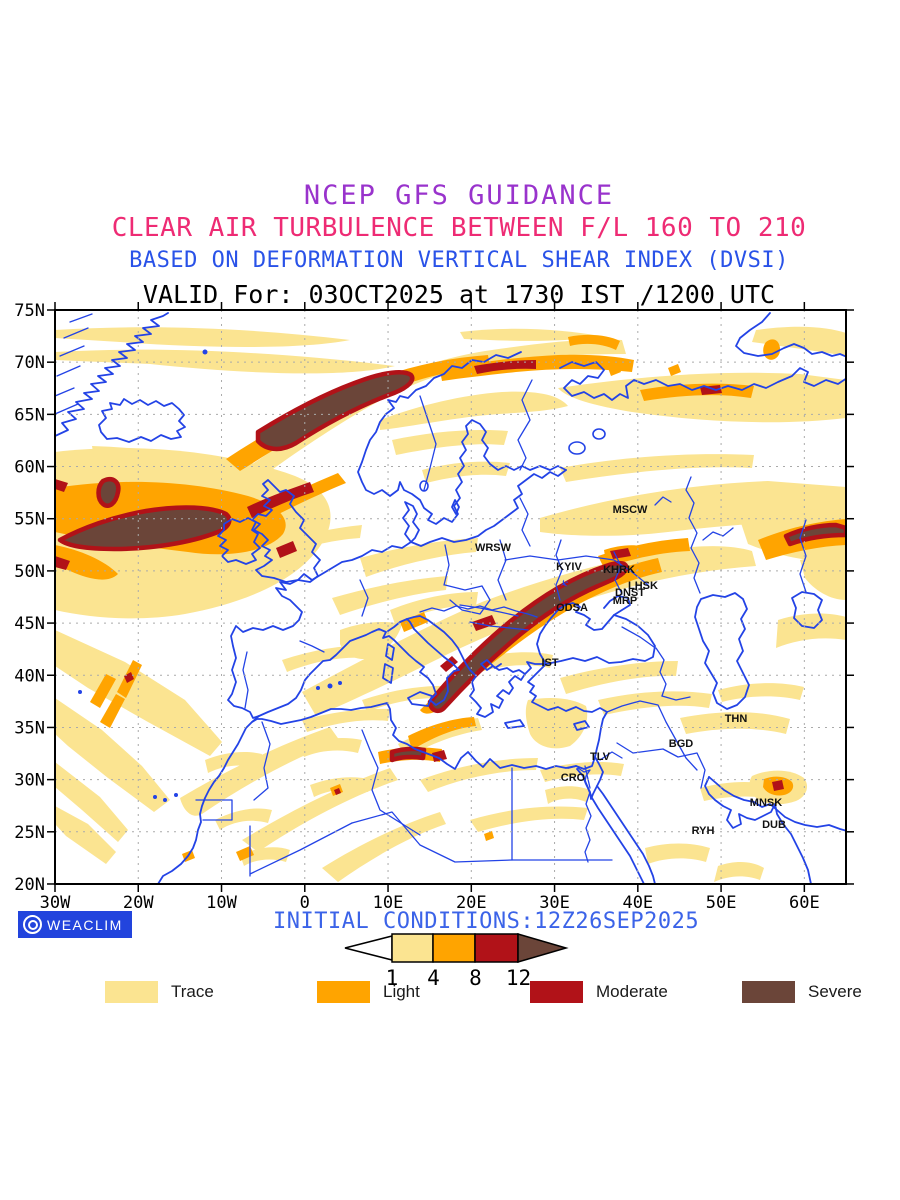  Describe the element at coordinates (456, 961) in the screenshot. I see `intensity-scalebar: 1 4 8 12` at that location.